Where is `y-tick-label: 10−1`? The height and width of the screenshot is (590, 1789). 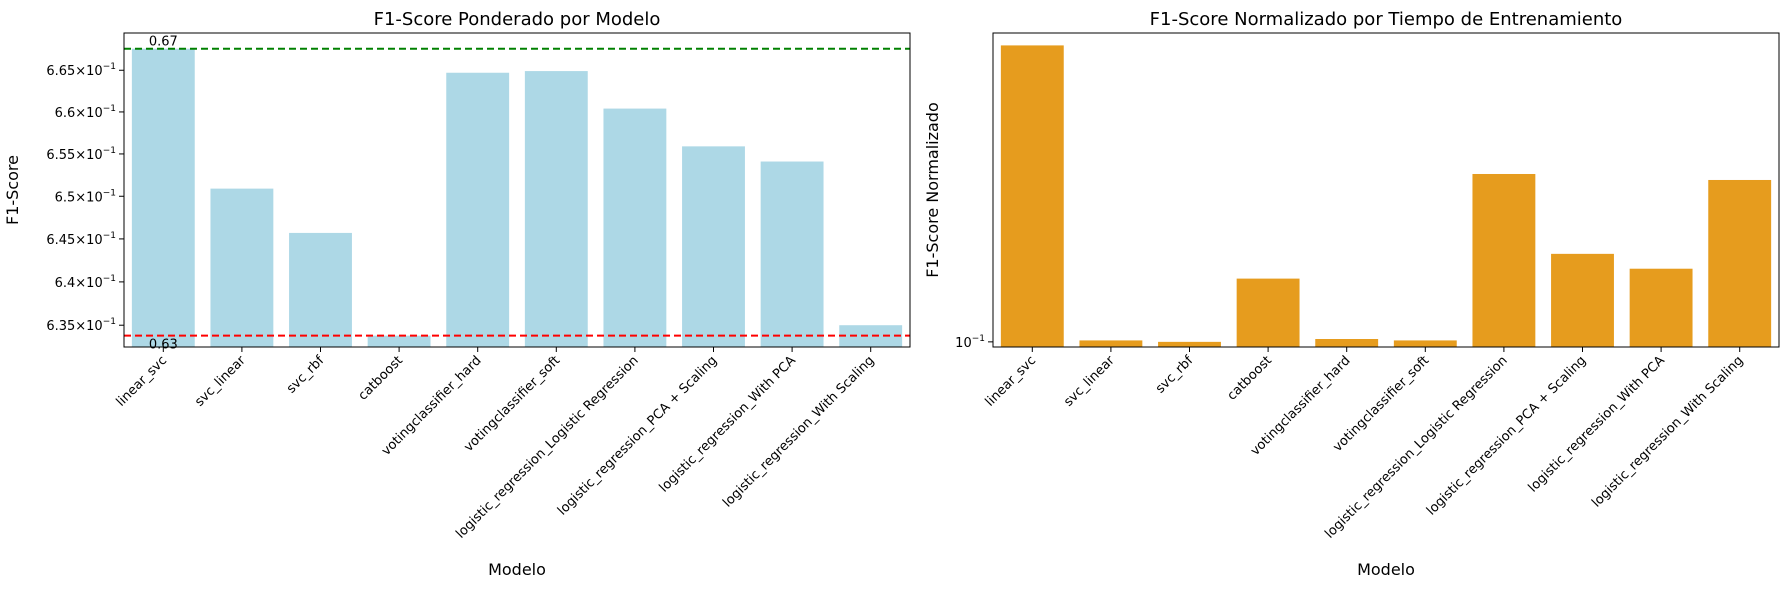
y-tick-label: 10−1 is located at coordinates (970, 342).